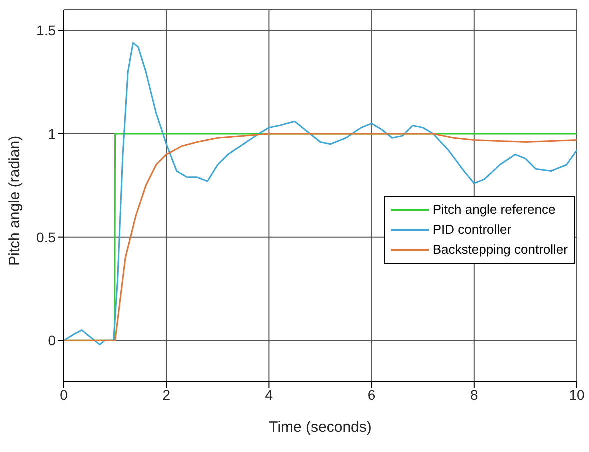  Describe the element at coordinates (472, 230) in the screenshot. I see `legend-label: PID controller` at that location.